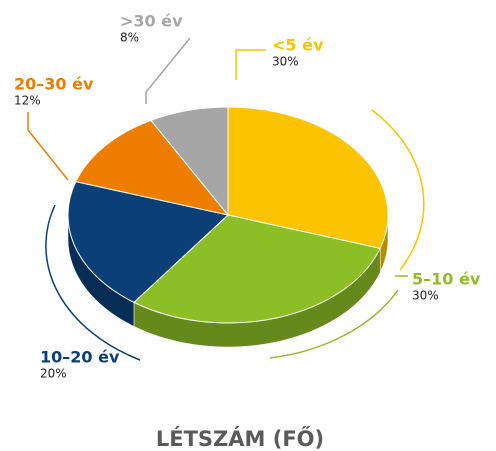 The width and height of the screenshot is (496, 451). Describe the element at coordinates (298, 45) in the screenshot. I see `category-label: <5 év` at that location.